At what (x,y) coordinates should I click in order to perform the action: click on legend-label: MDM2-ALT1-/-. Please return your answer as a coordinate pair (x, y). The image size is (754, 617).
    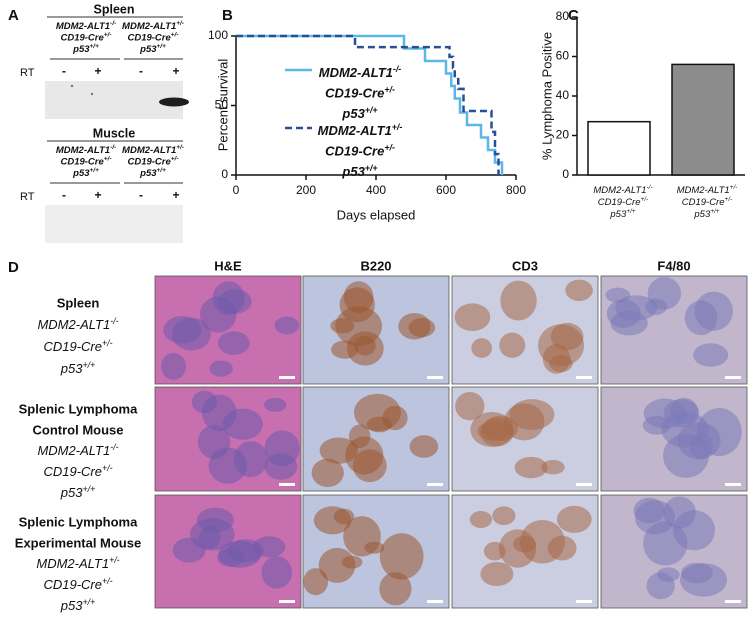
    Looking at the image, I should click on (360, 72).